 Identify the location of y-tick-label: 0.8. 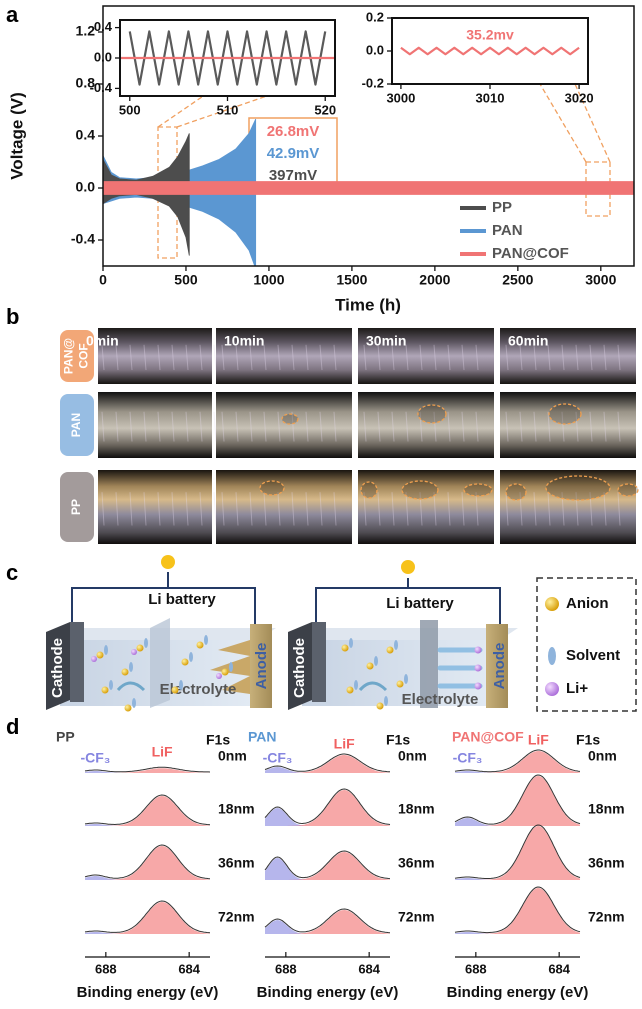
(86, 83).